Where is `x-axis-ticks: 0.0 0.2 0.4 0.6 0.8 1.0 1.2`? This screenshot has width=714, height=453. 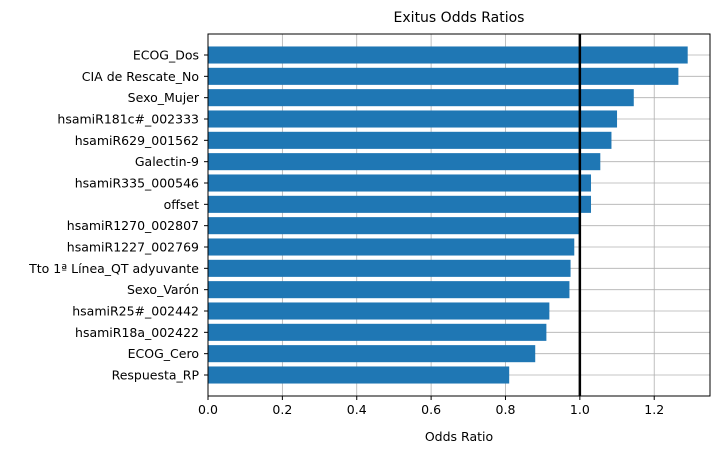
x-axis-ticks: 0.0 0.2 0.4 0.6 0.8 1.0 1.2 is located at coordinates (431, 406).